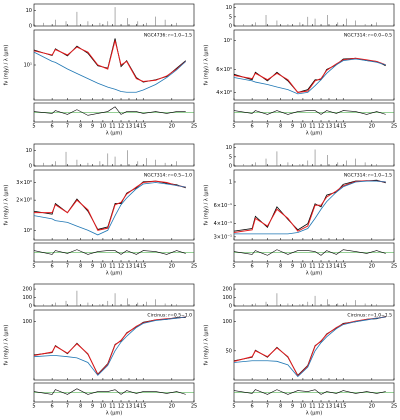 The width and height of the screenshot is (400, 420). Describe the element at coordinates (368, 36) in the screenshot. I see `annotation: NGC7314: r=0.0−0.5` at that location.